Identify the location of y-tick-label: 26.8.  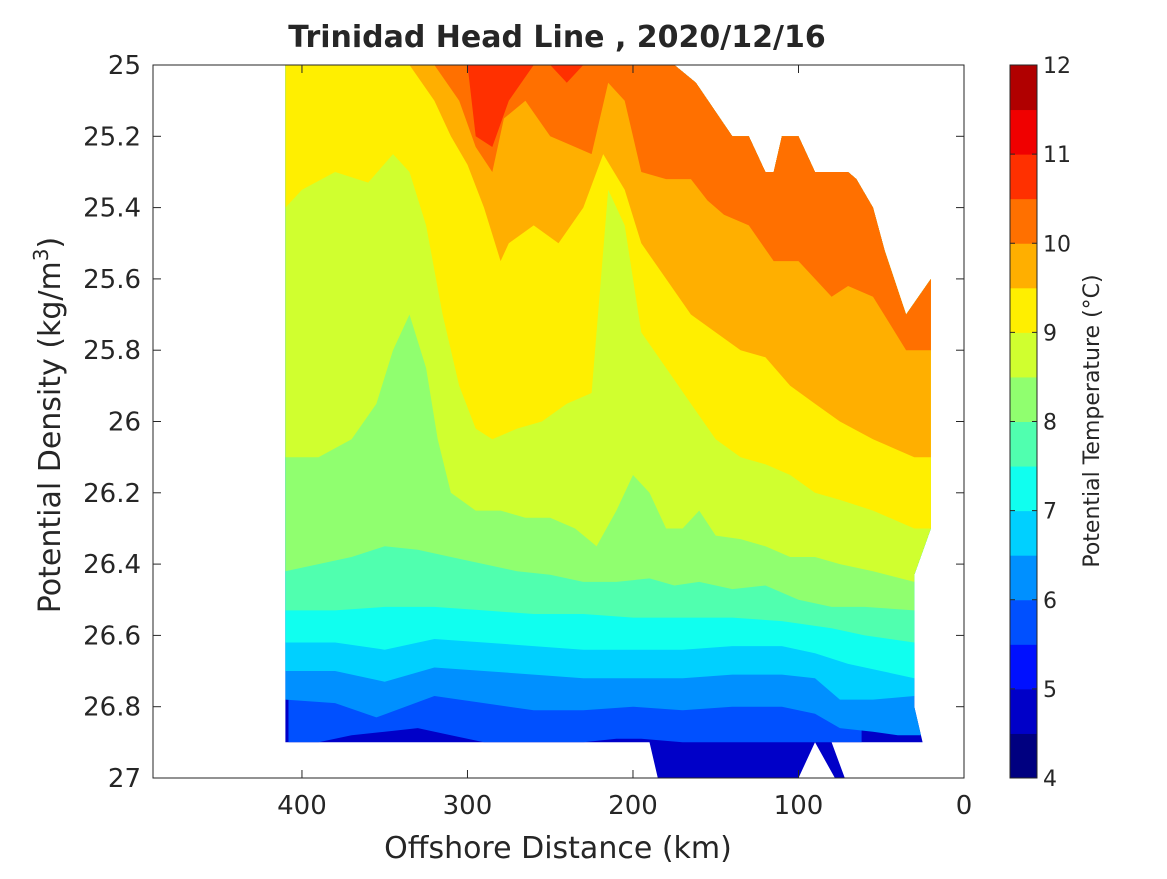
(112, 708).